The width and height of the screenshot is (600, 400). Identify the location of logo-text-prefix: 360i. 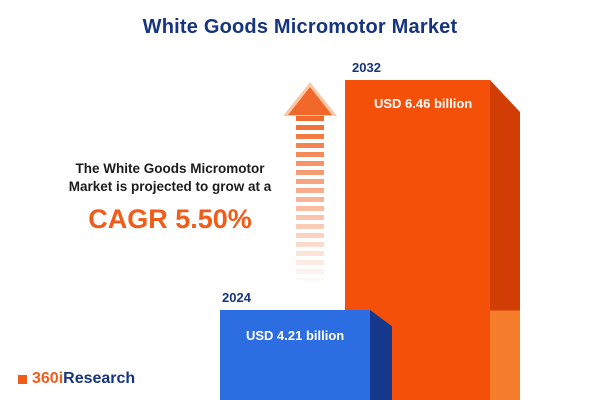
(48, 378).